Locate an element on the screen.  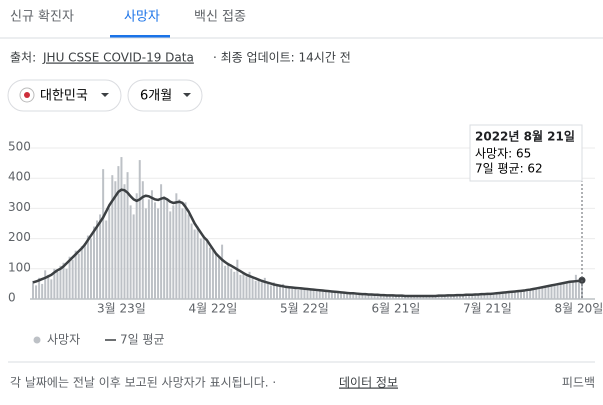
range-chip is located at coordinates (165, 95).